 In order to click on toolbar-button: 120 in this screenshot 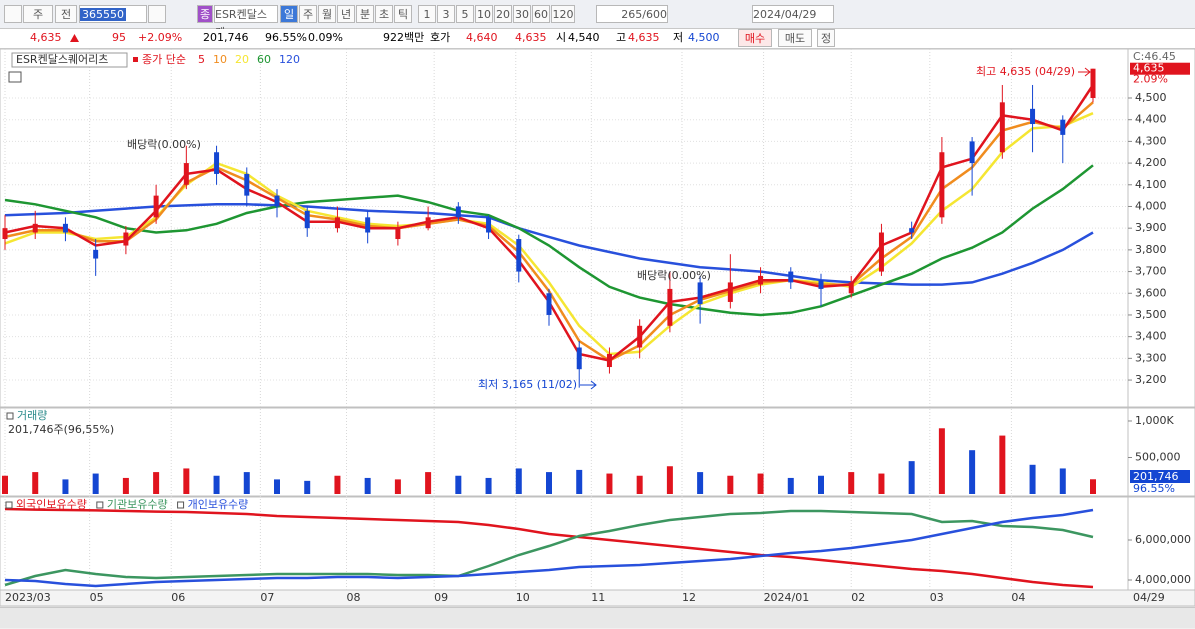, I will do `click(563, 14)`.